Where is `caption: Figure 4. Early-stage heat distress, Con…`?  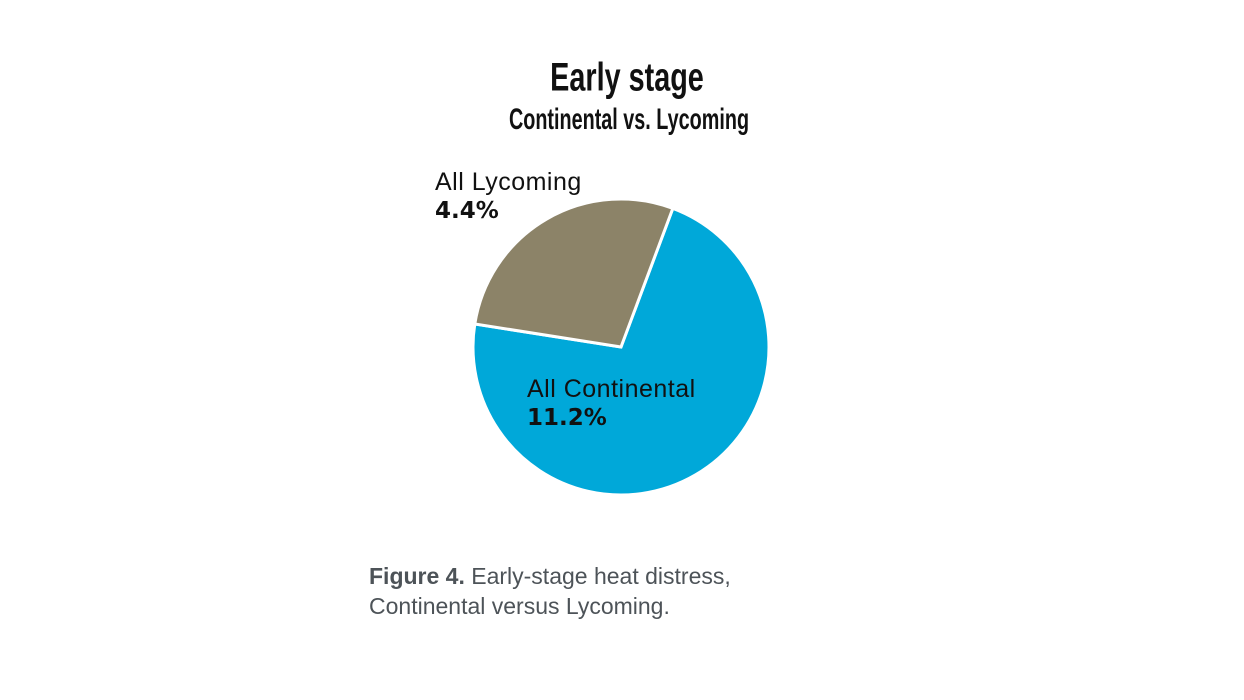 caption: Figure 4. Early-stage heat distress, Con… is located at coordinates (579, 591).